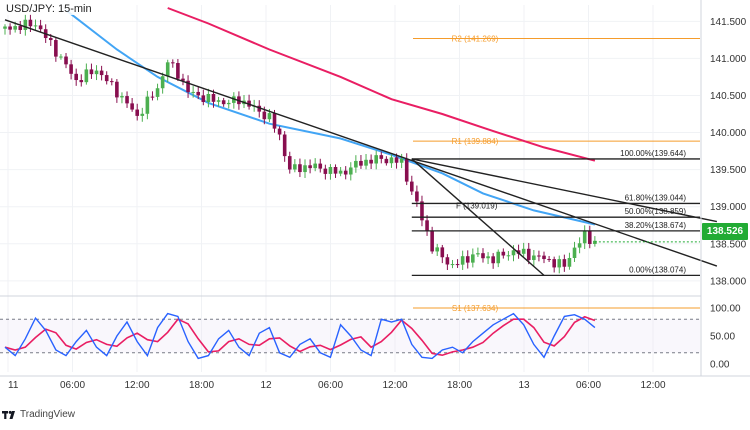  I want to click on fib-level-label: 0.00%(138.074), so click(657, 269).